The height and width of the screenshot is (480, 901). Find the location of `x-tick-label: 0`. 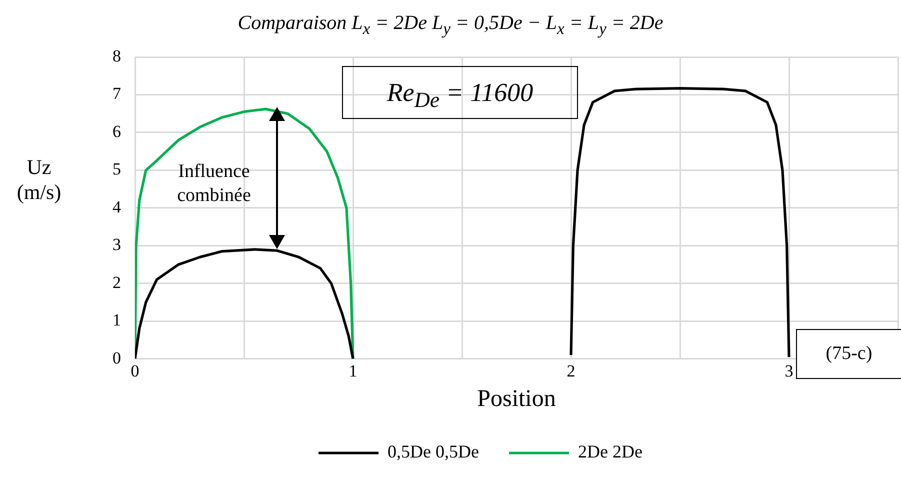

x-tick-label: 0 is located at coordinates (135, 370).